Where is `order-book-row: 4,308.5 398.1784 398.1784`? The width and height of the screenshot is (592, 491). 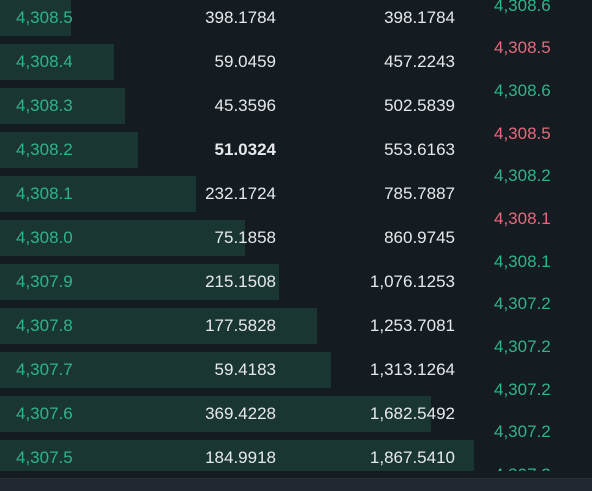 order-book-row: 4,308.5 398.1784 398.1784 is located at coordinates (239, 20).